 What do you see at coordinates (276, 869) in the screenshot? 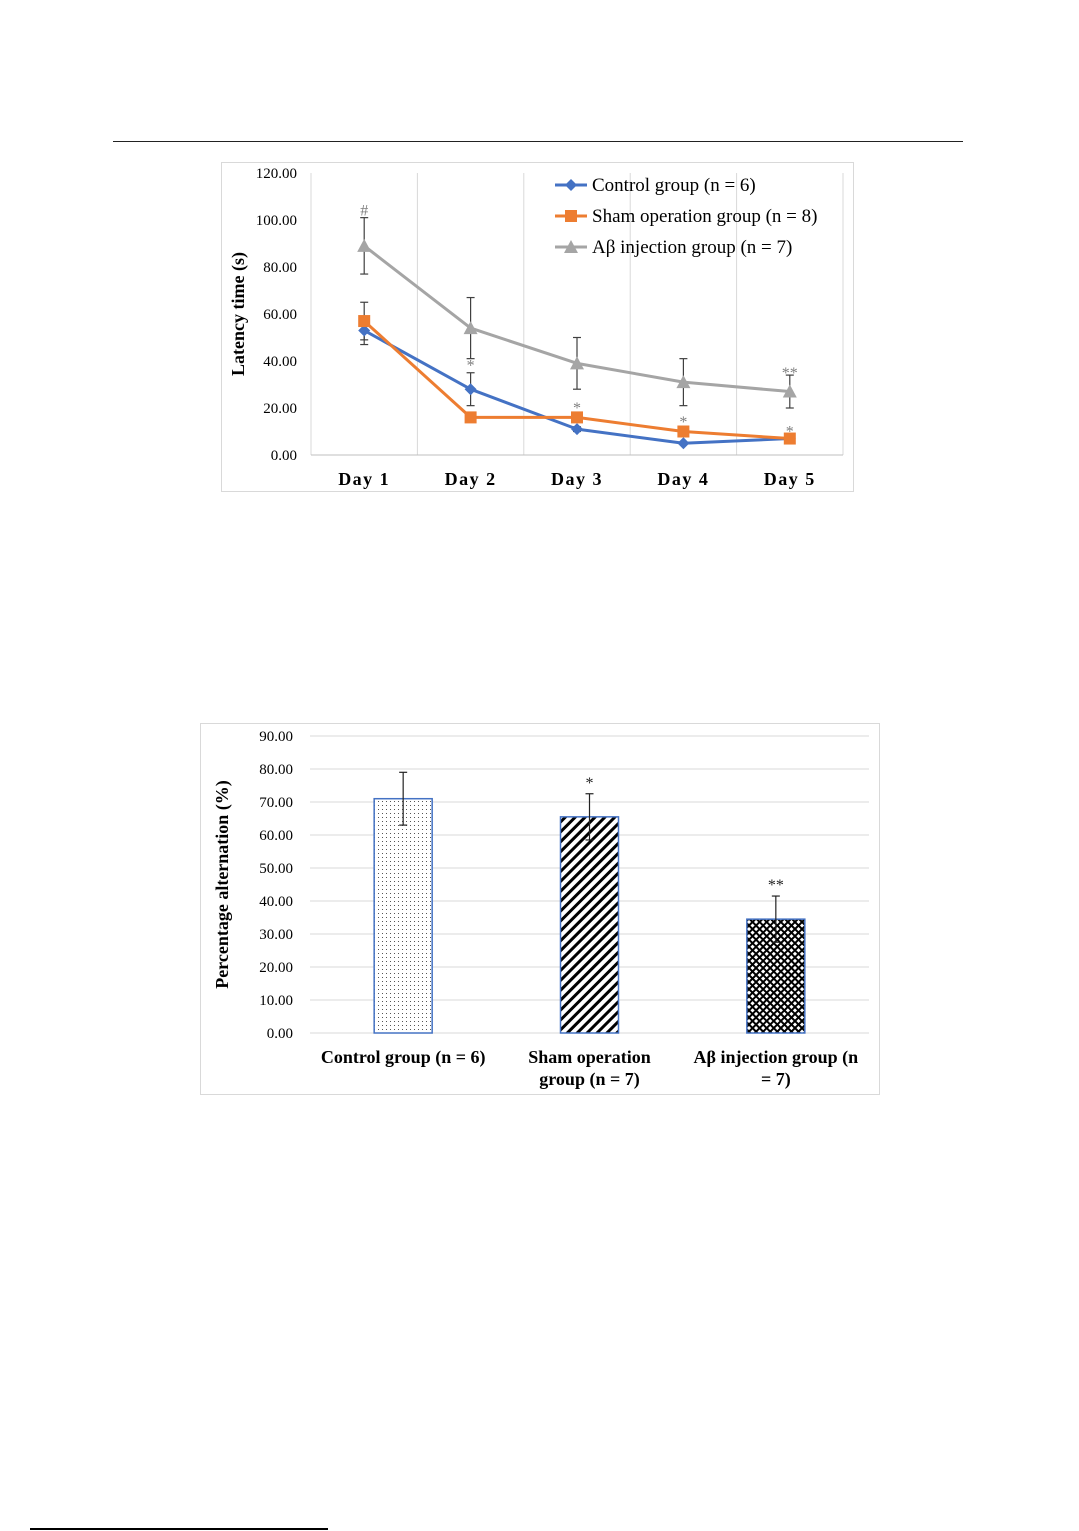
I see `y-tick-label: 50.00` at bounding box center [276, 869].